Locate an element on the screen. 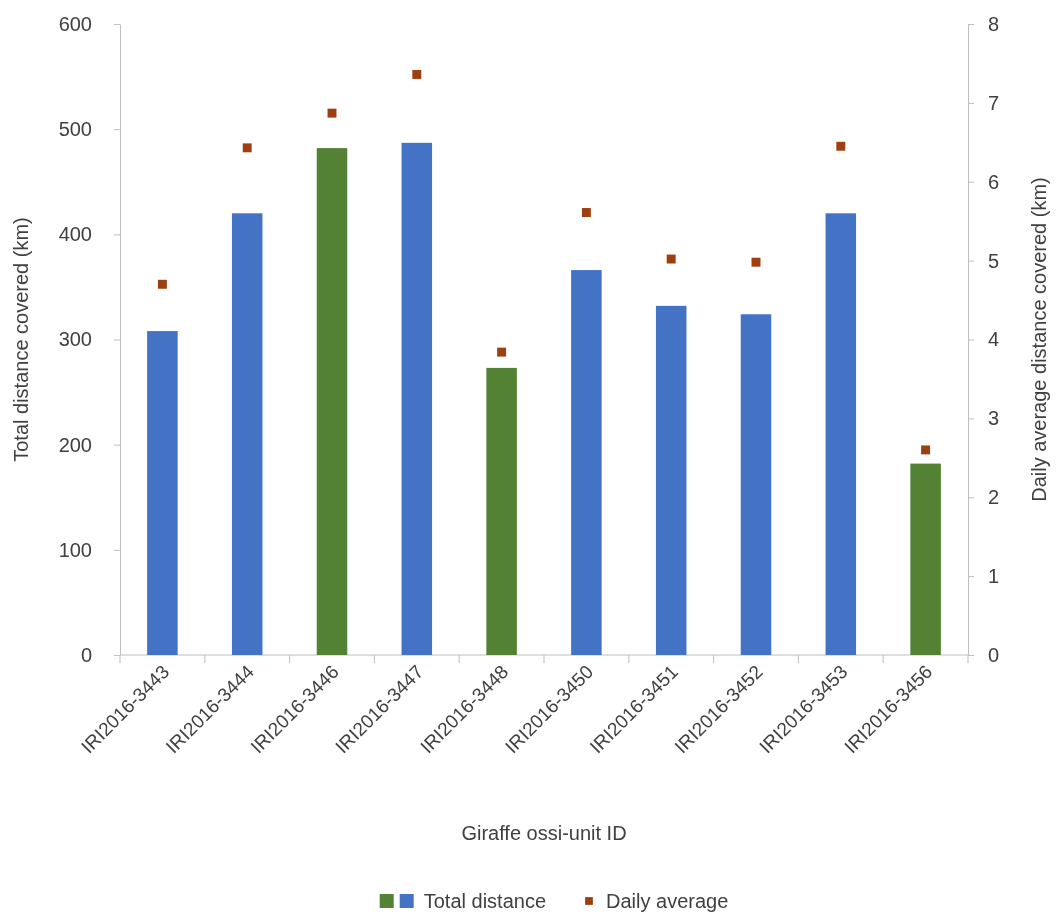 This screenshot has height=918, width=1057. y-tick-label: 200 is located at coordinates (75, 444).